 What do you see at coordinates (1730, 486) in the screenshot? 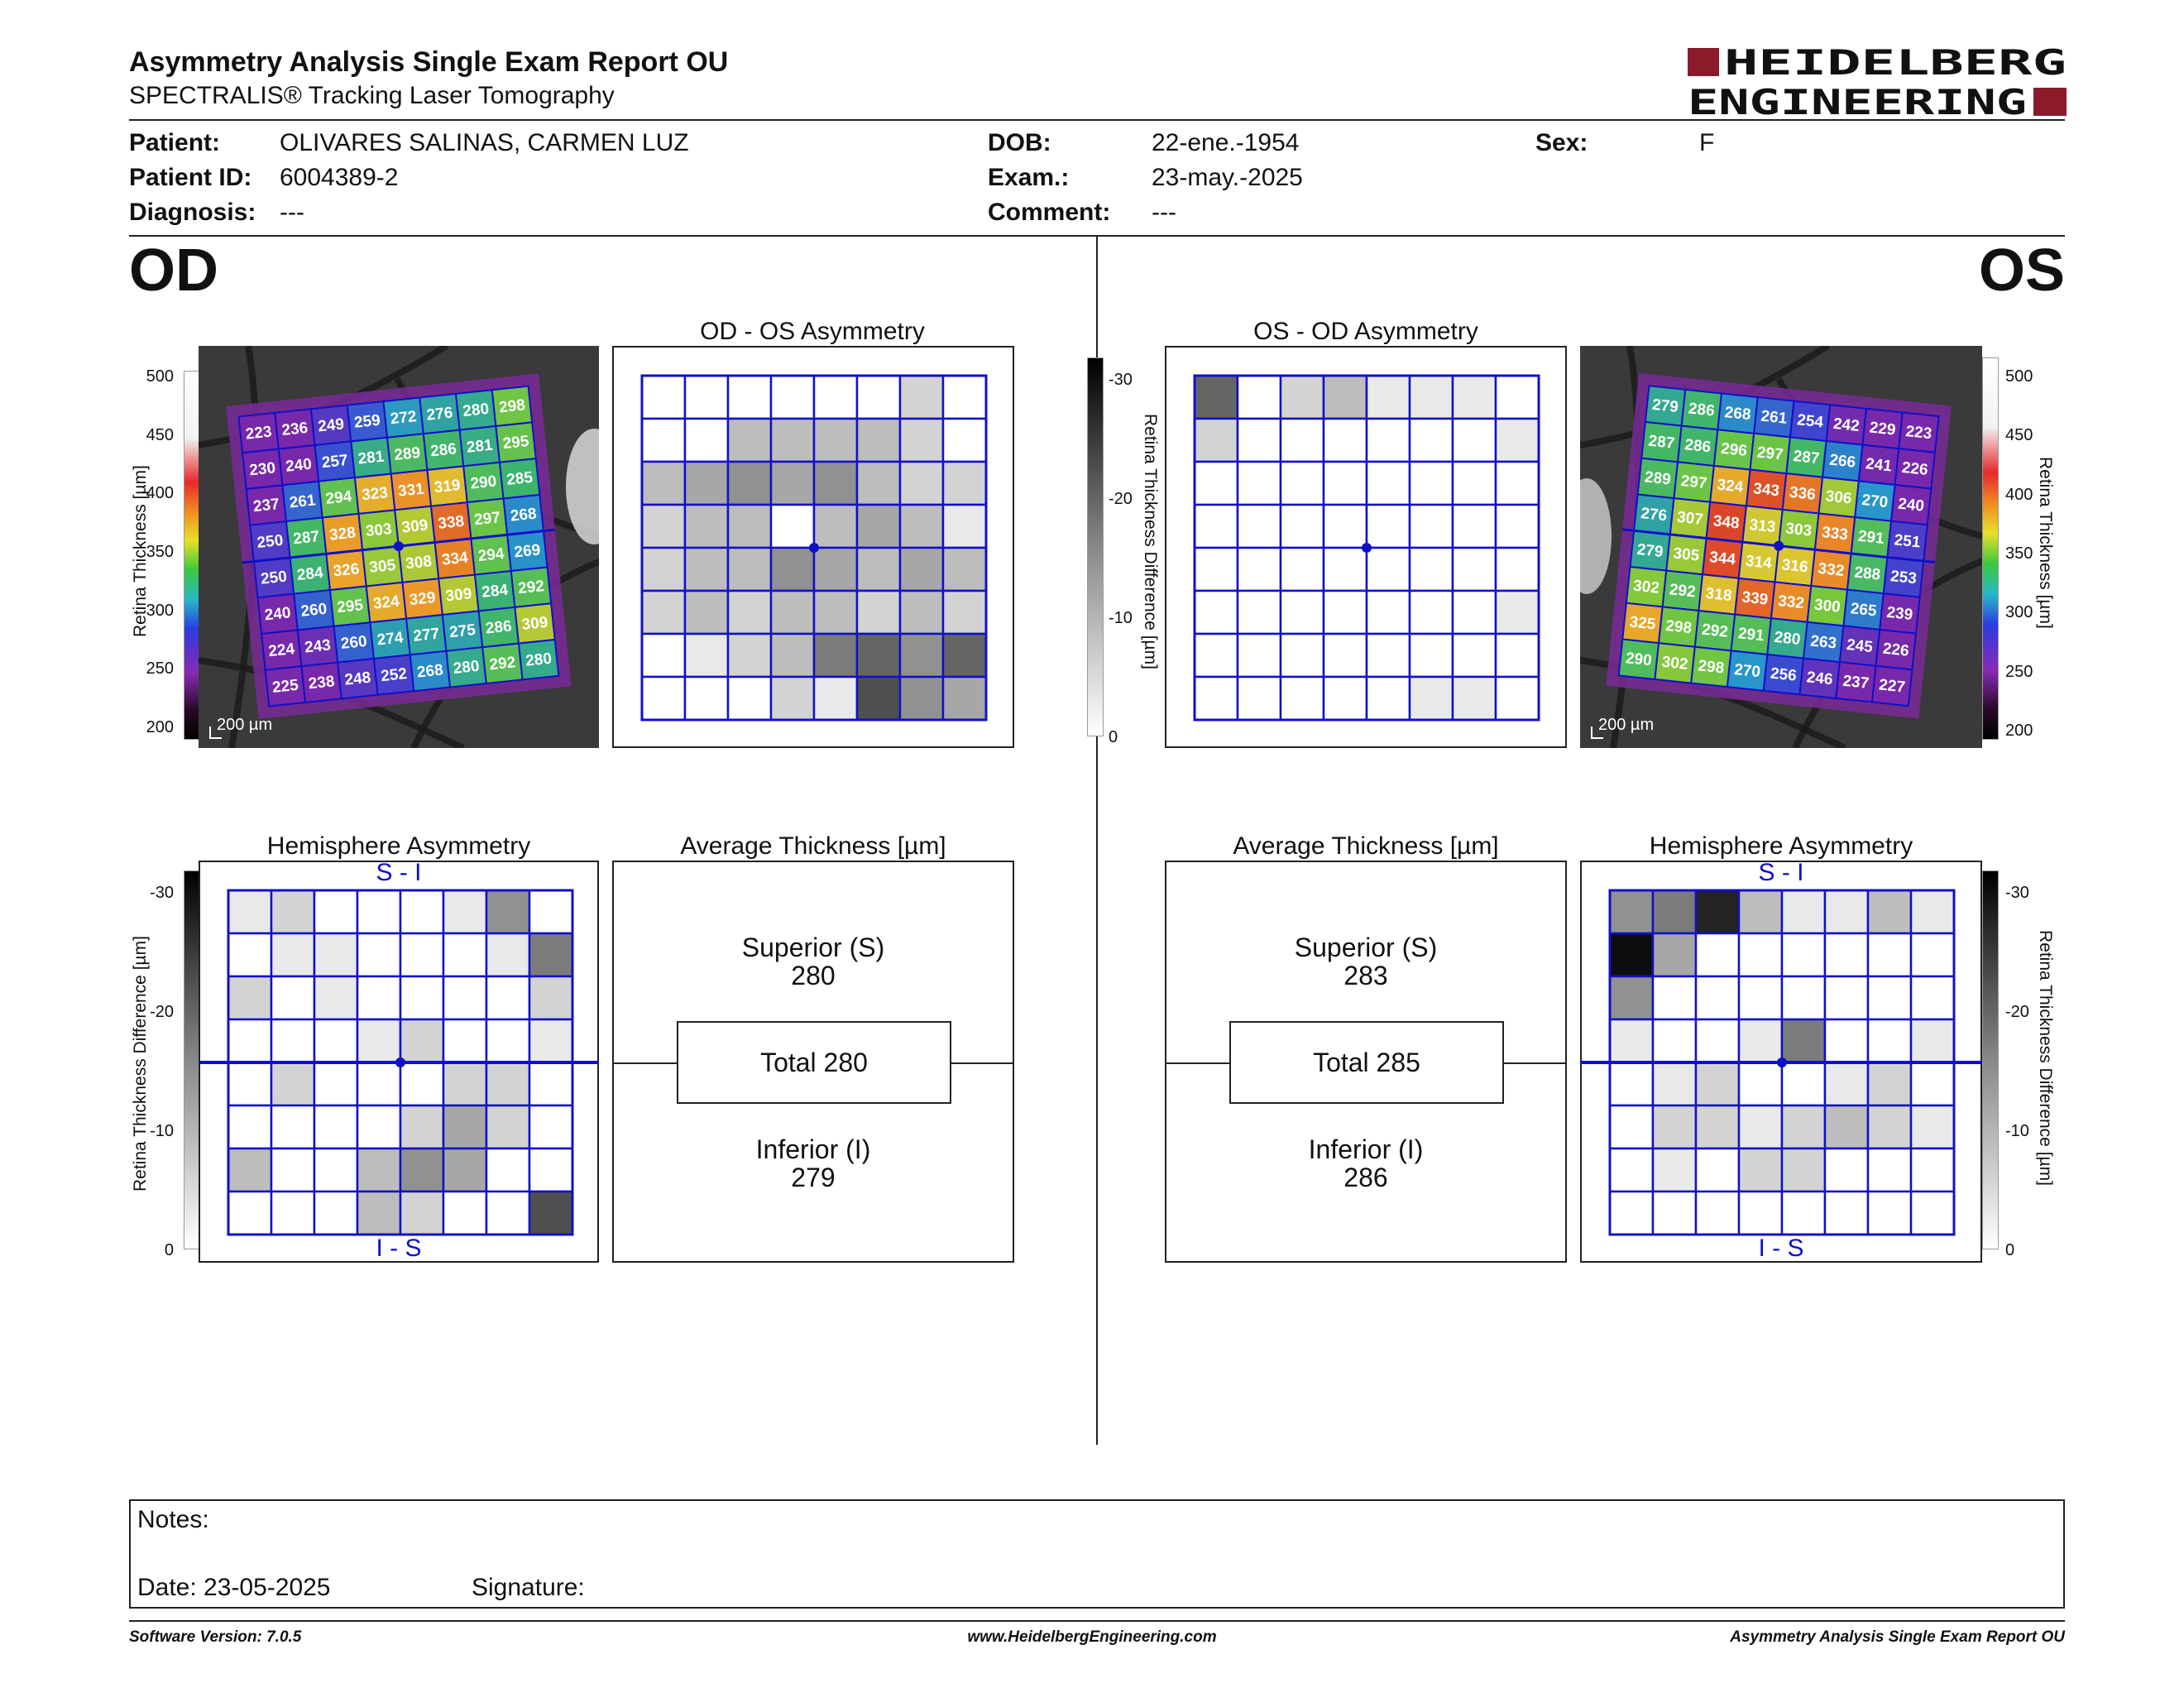
I see `os-thickness-value: 324` at bounding box center [1730, 486].